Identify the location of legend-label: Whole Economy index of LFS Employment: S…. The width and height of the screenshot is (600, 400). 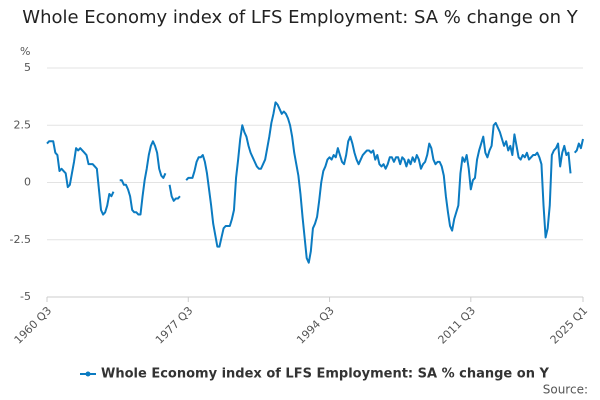
(325, 374).